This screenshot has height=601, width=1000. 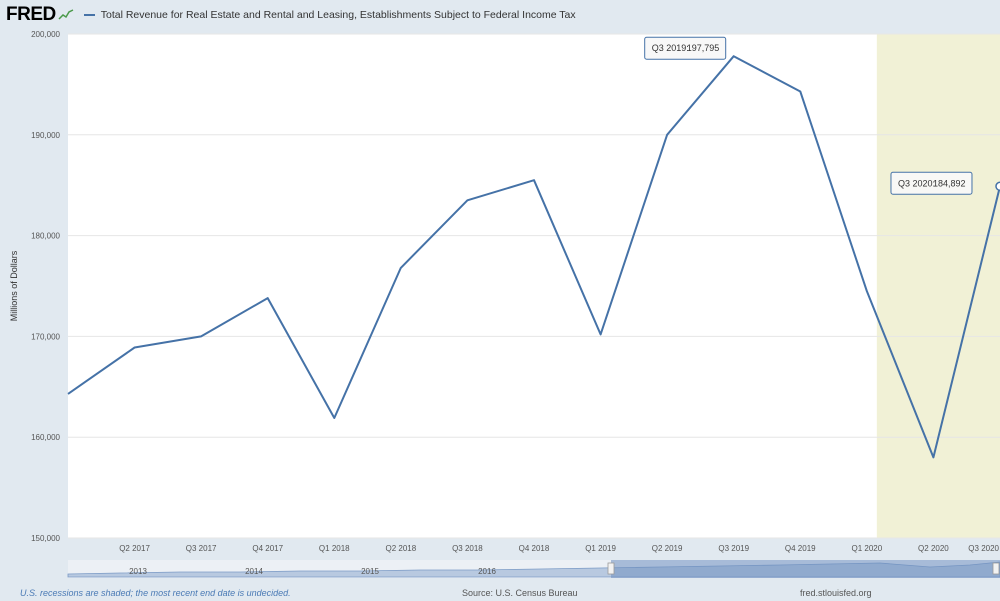 I want to click on legend-line-swatch, so click(x=89, y=15).